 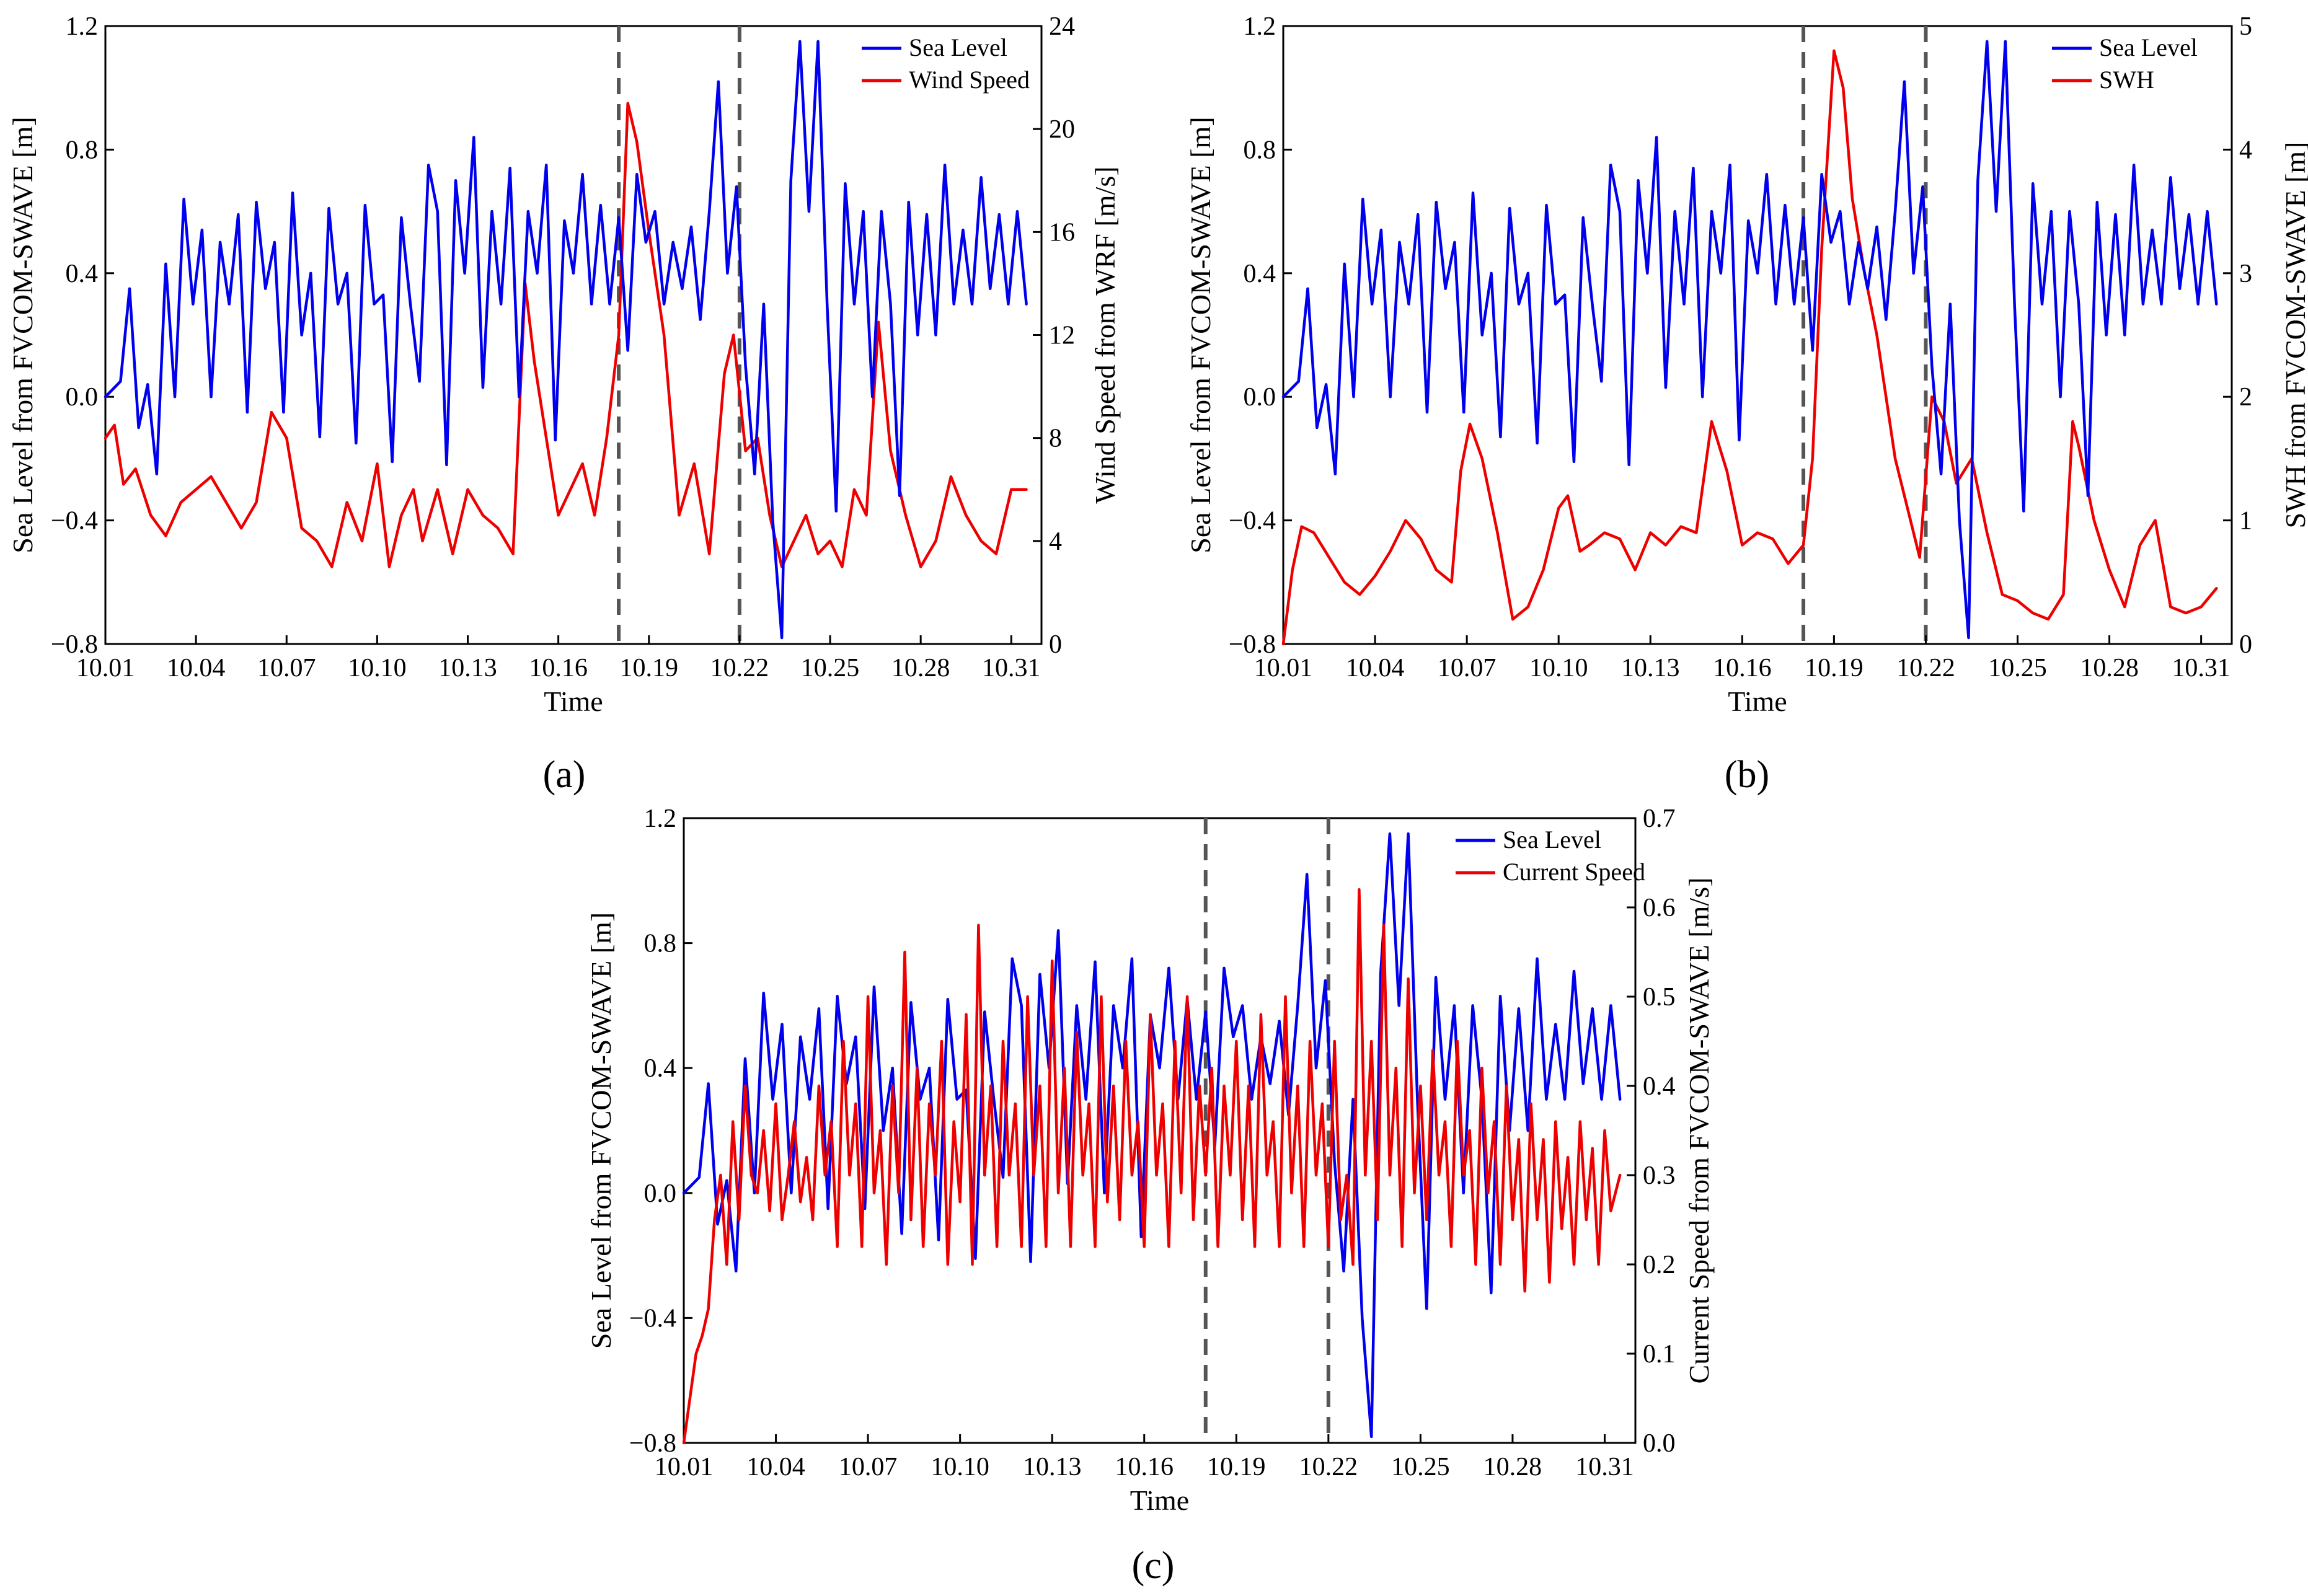 What do you see at coordinates (2245, 397) in the screenshot?
I see `y-right-tick-label: 2` at bounding box center [2245, 397].